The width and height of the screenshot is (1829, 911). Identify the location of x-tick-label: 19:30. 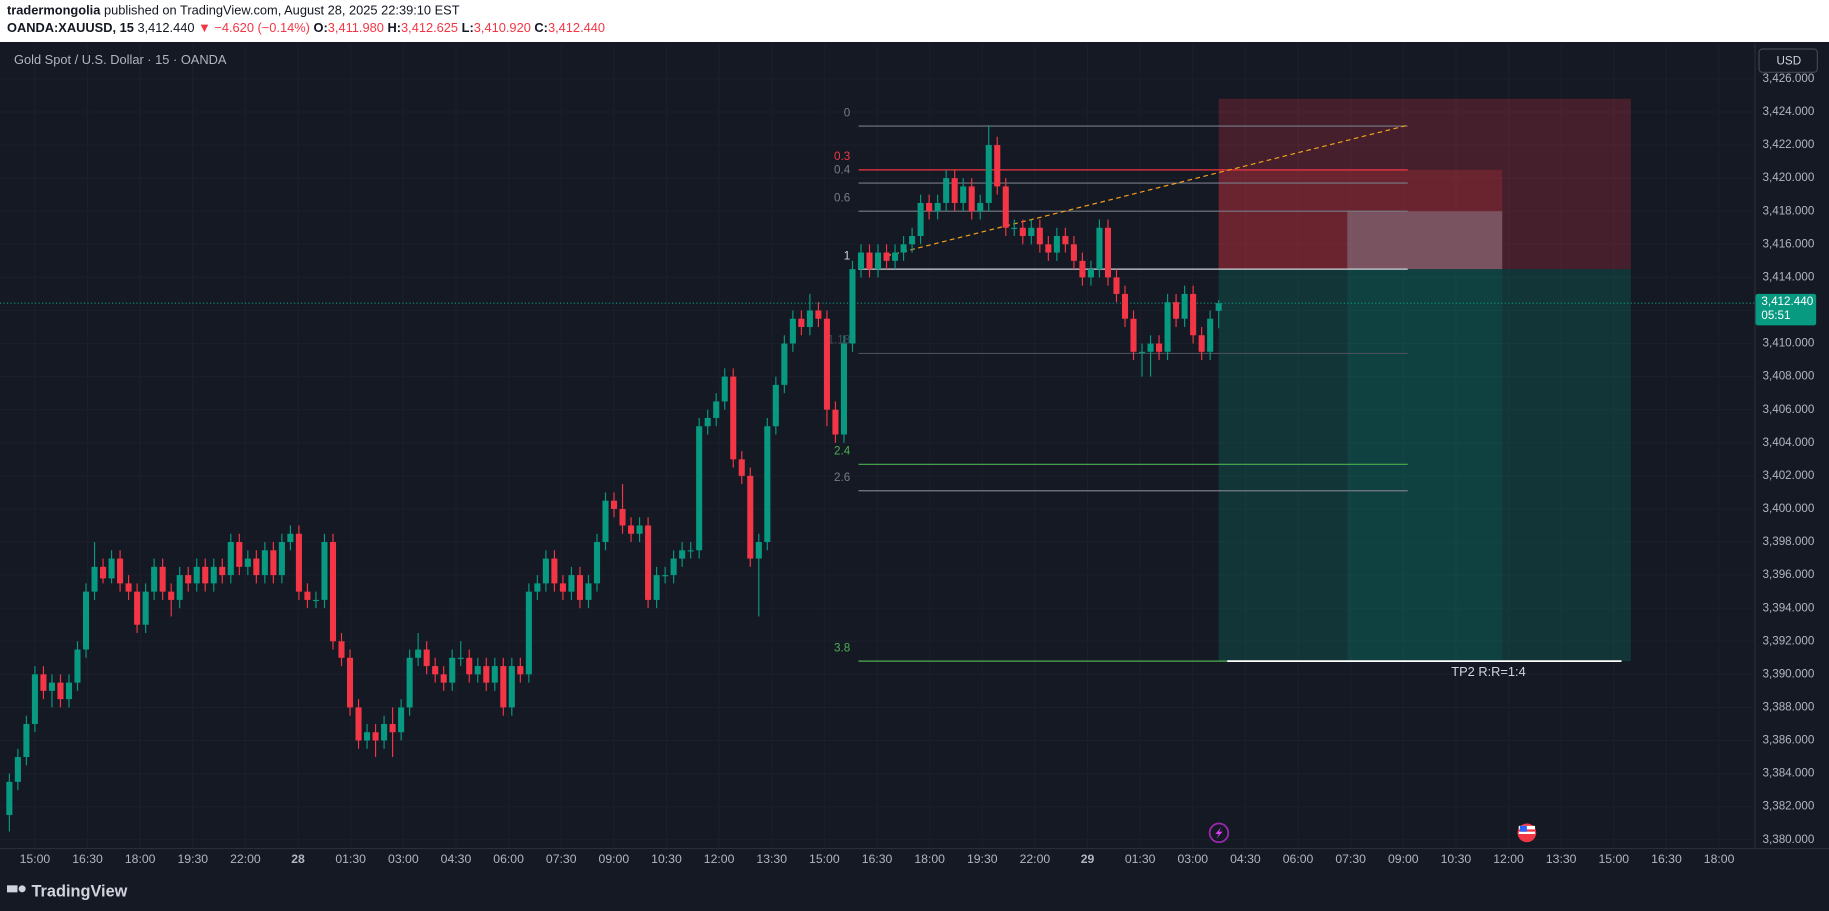
(982, 859).